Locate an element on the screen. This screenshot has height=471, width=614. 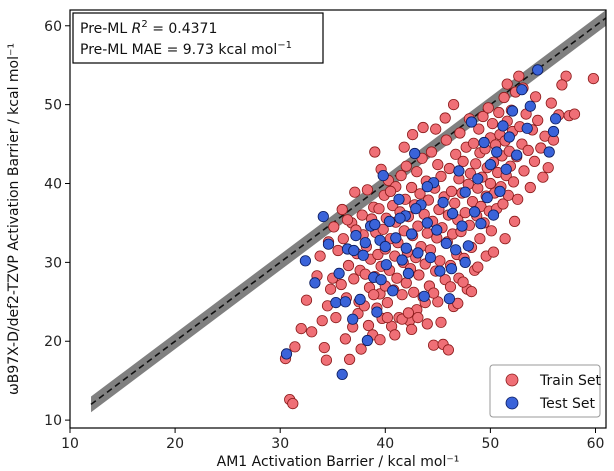
annotation-mae-text: Pre-ML MAE = 9.73 kcal mol is located at coordinates (178, 50).